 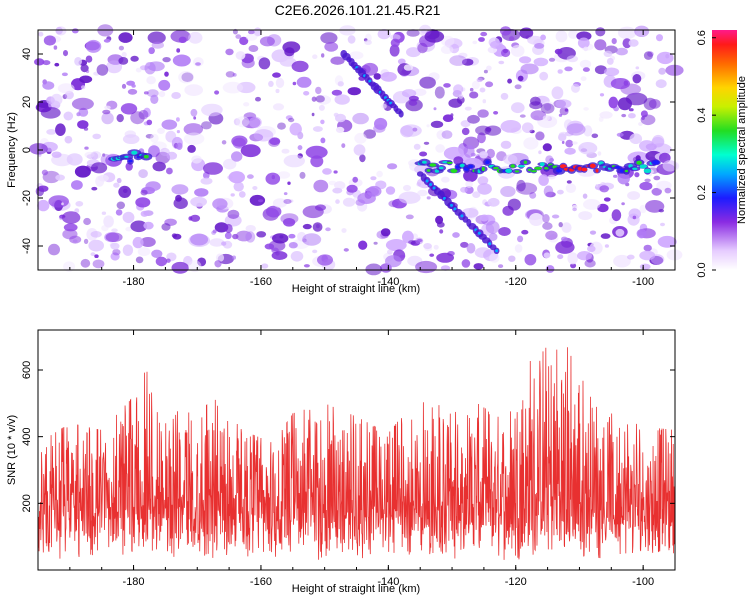 I want to click on y-tick-label: 0, so click(x=27, y=150).